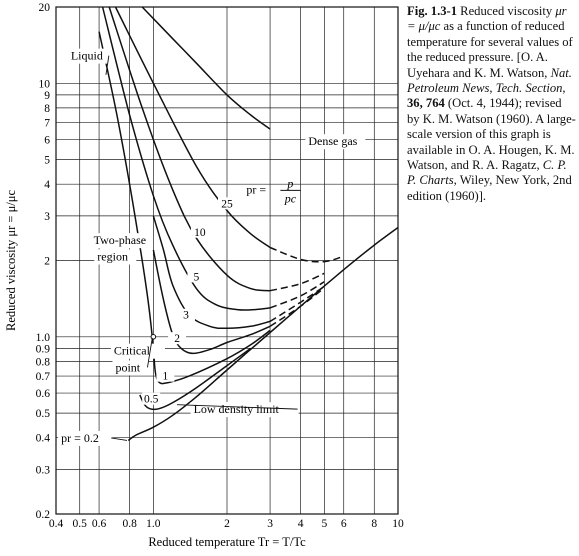  I want to click on y-tick-label: 8, so click(47, 109).